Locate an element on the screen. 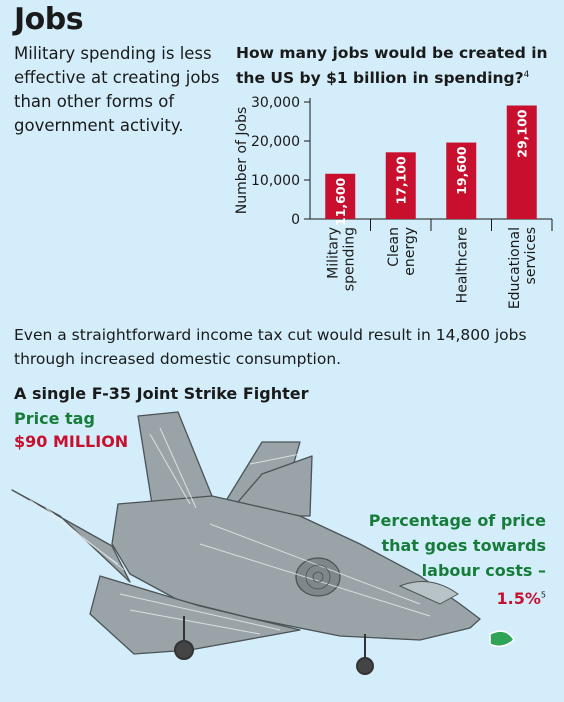  f35-title: A single F-35 Joint Strike Fighter is located at coordinates (161, 393).